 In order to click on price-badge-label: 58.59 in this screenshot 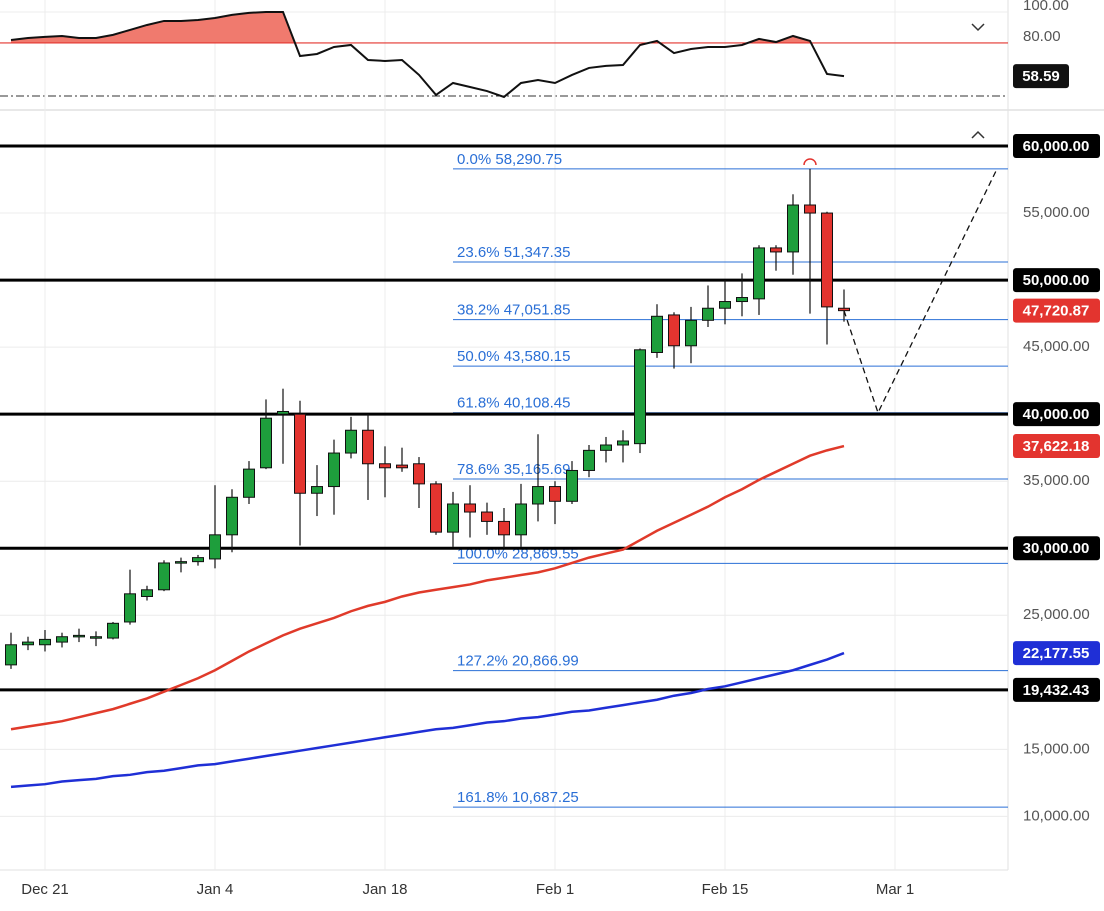, I will do `click(1041, 76)`.